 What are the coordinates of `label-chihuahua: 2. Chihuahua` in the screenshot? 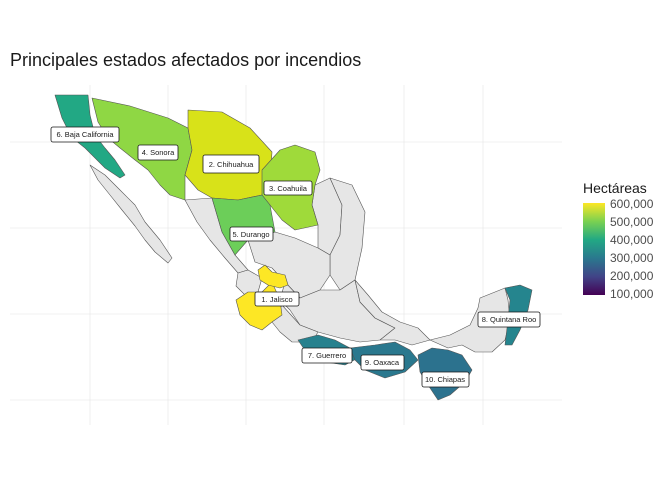 It's located at (231, 164).